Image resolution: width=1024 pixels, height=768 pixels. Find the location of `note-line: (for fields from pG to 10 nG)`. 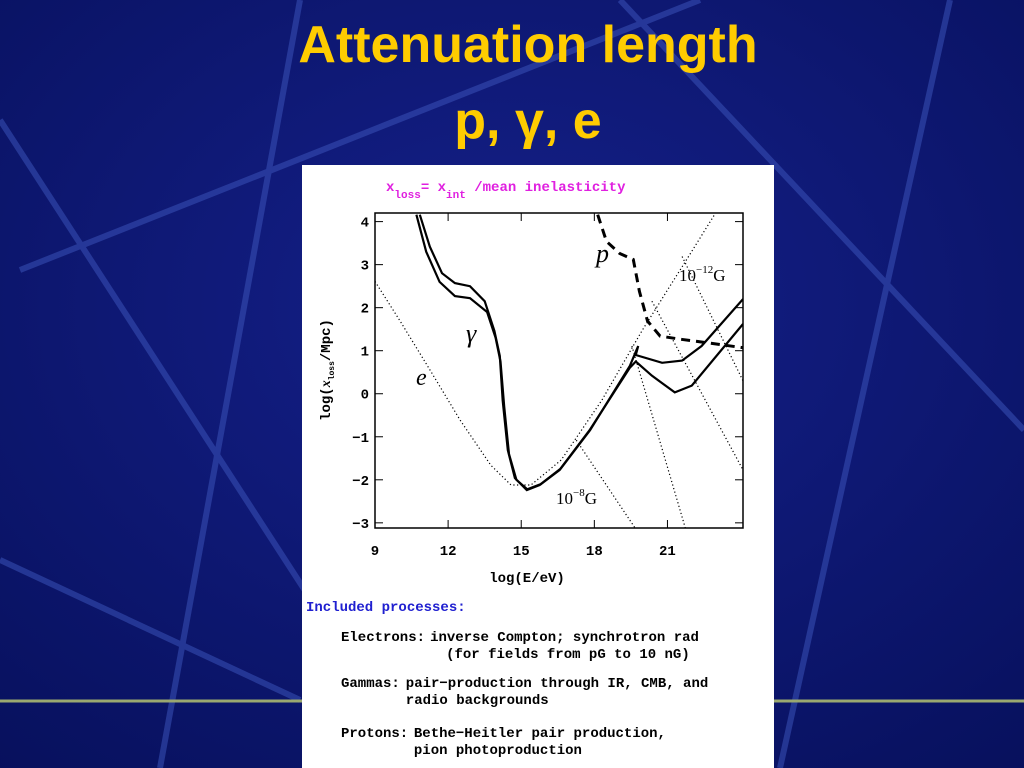

note-line: (for fields from pG to 10 nG) is located at coordinates (568, 655).